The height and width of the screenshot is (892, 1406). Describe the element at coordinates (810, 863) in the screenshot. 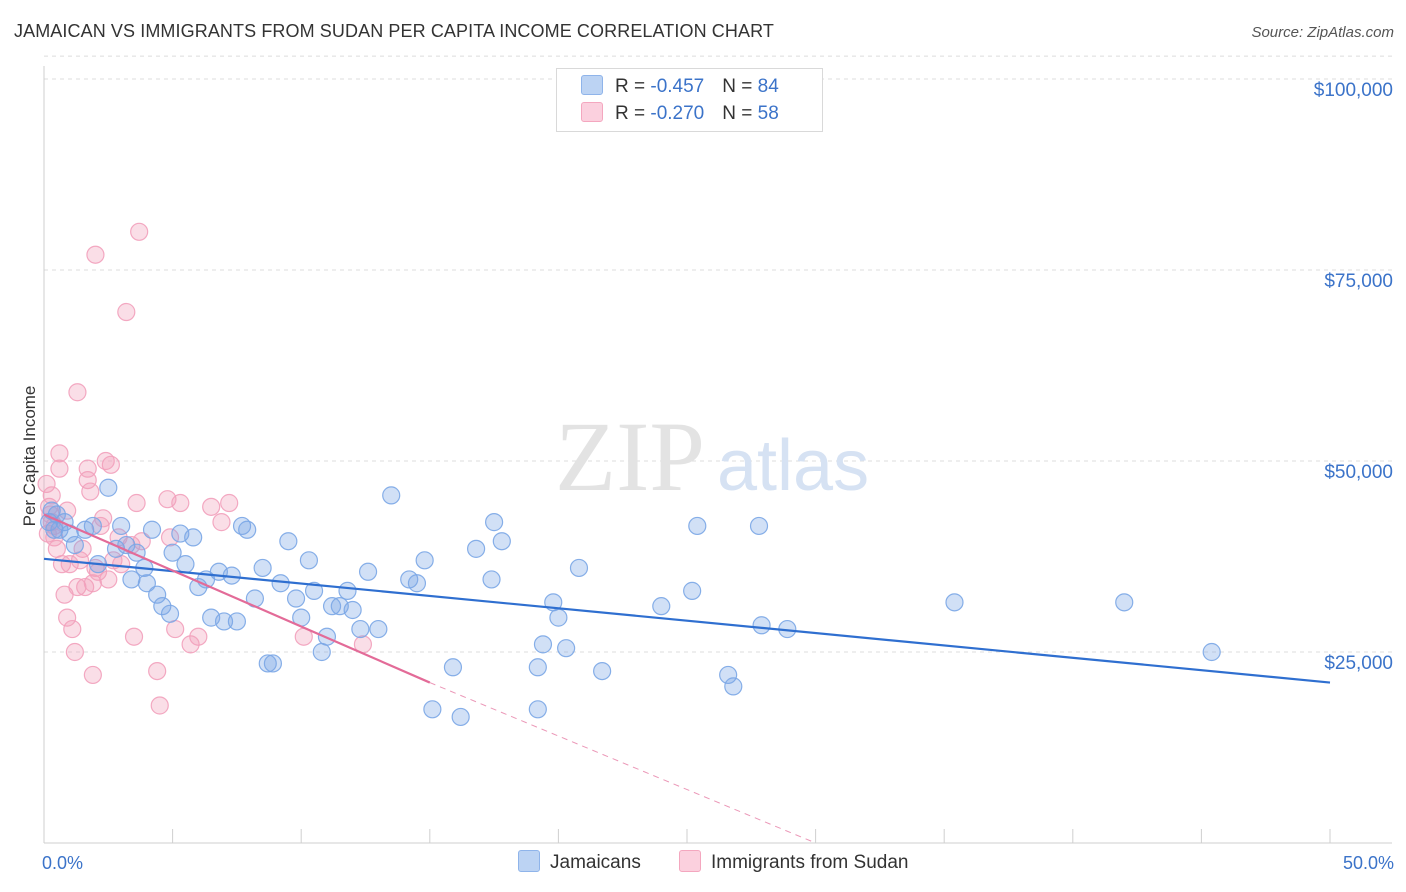

I see `legend-label-sudan: Immigrants from Sudan` at that location.